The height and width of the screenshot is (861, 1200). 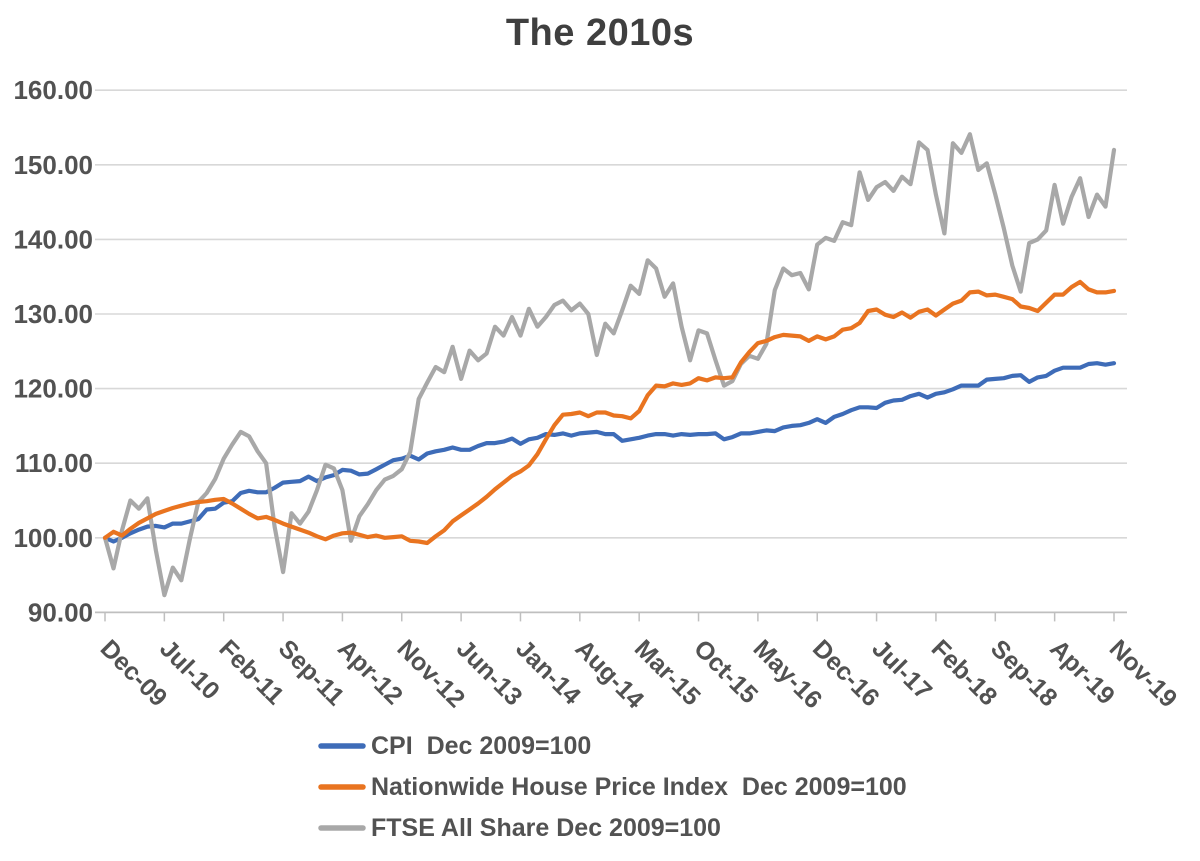 What do you see at coordinates (370, 672) in the screenshot?
I see `x-axis-tick-label: Apr-12` at bounding box center [370, 672].